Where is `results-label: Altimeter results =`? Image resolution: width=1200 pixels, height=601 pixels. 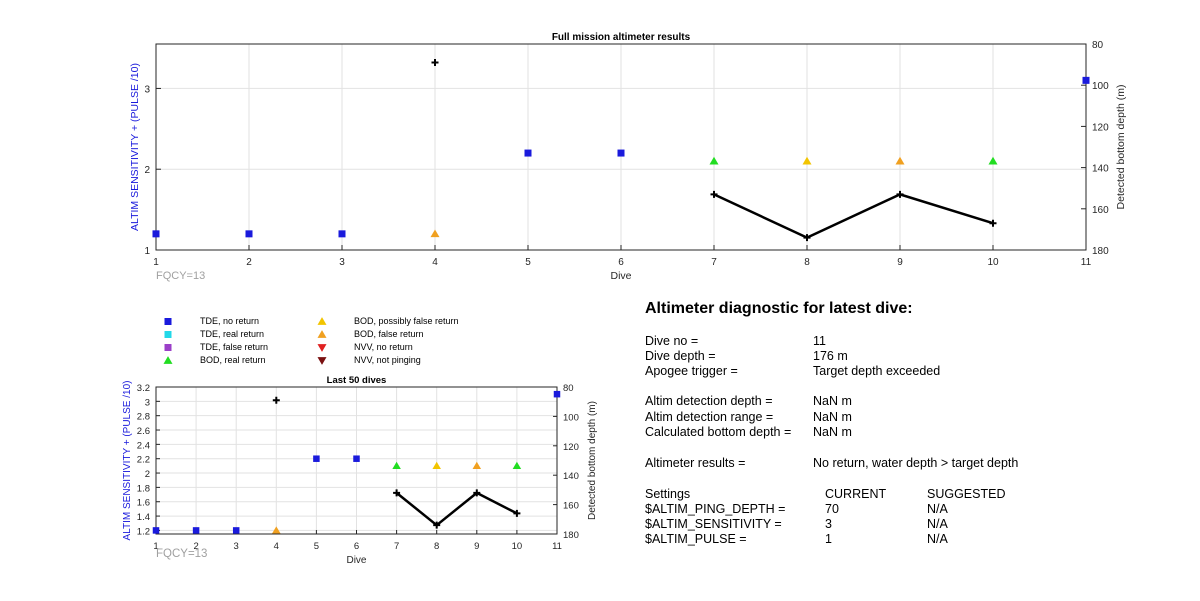
results-label: Altimeter results = is located at coordinates (695, 463).